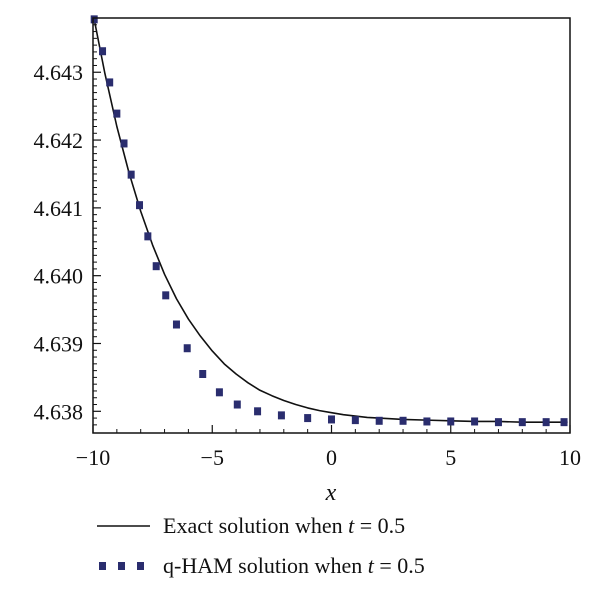 The height and width of the screenshot is (600, 600). I want to click on legend-label-exact-solution: Exact solution when t = 0.5, so click(284, 525).